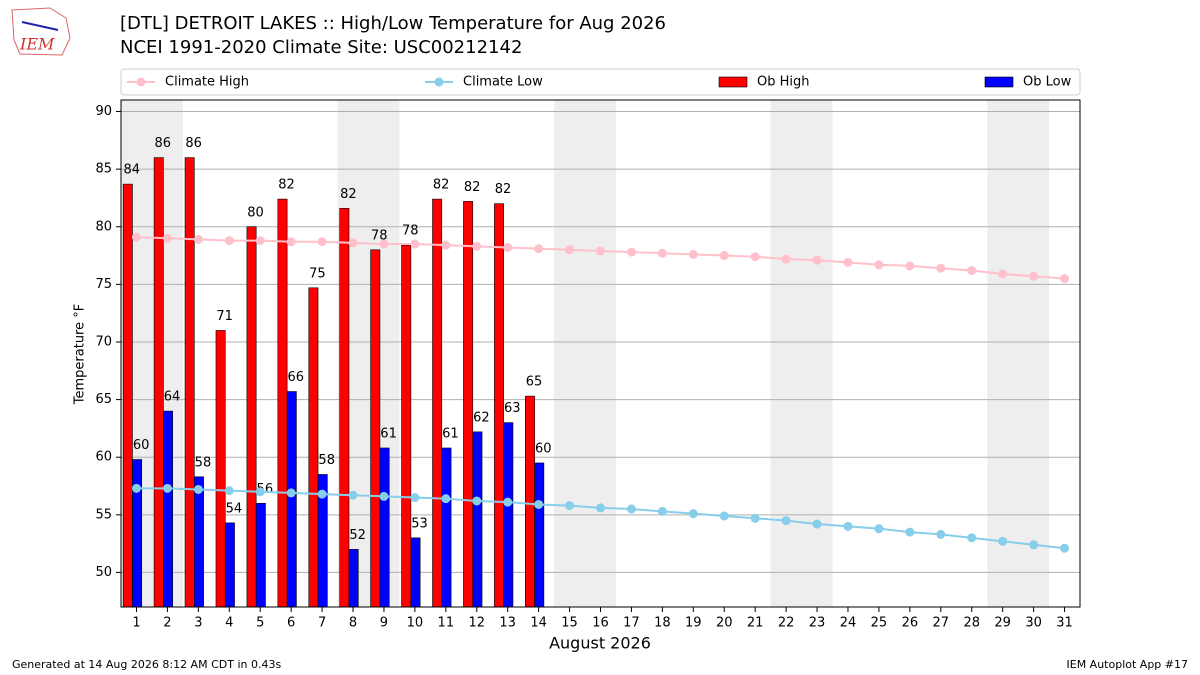 This screenshot has width=1200, height=675. Describe the element at coordinates (295, 377) in the screenshot. I see `data-label: 66` at that location.